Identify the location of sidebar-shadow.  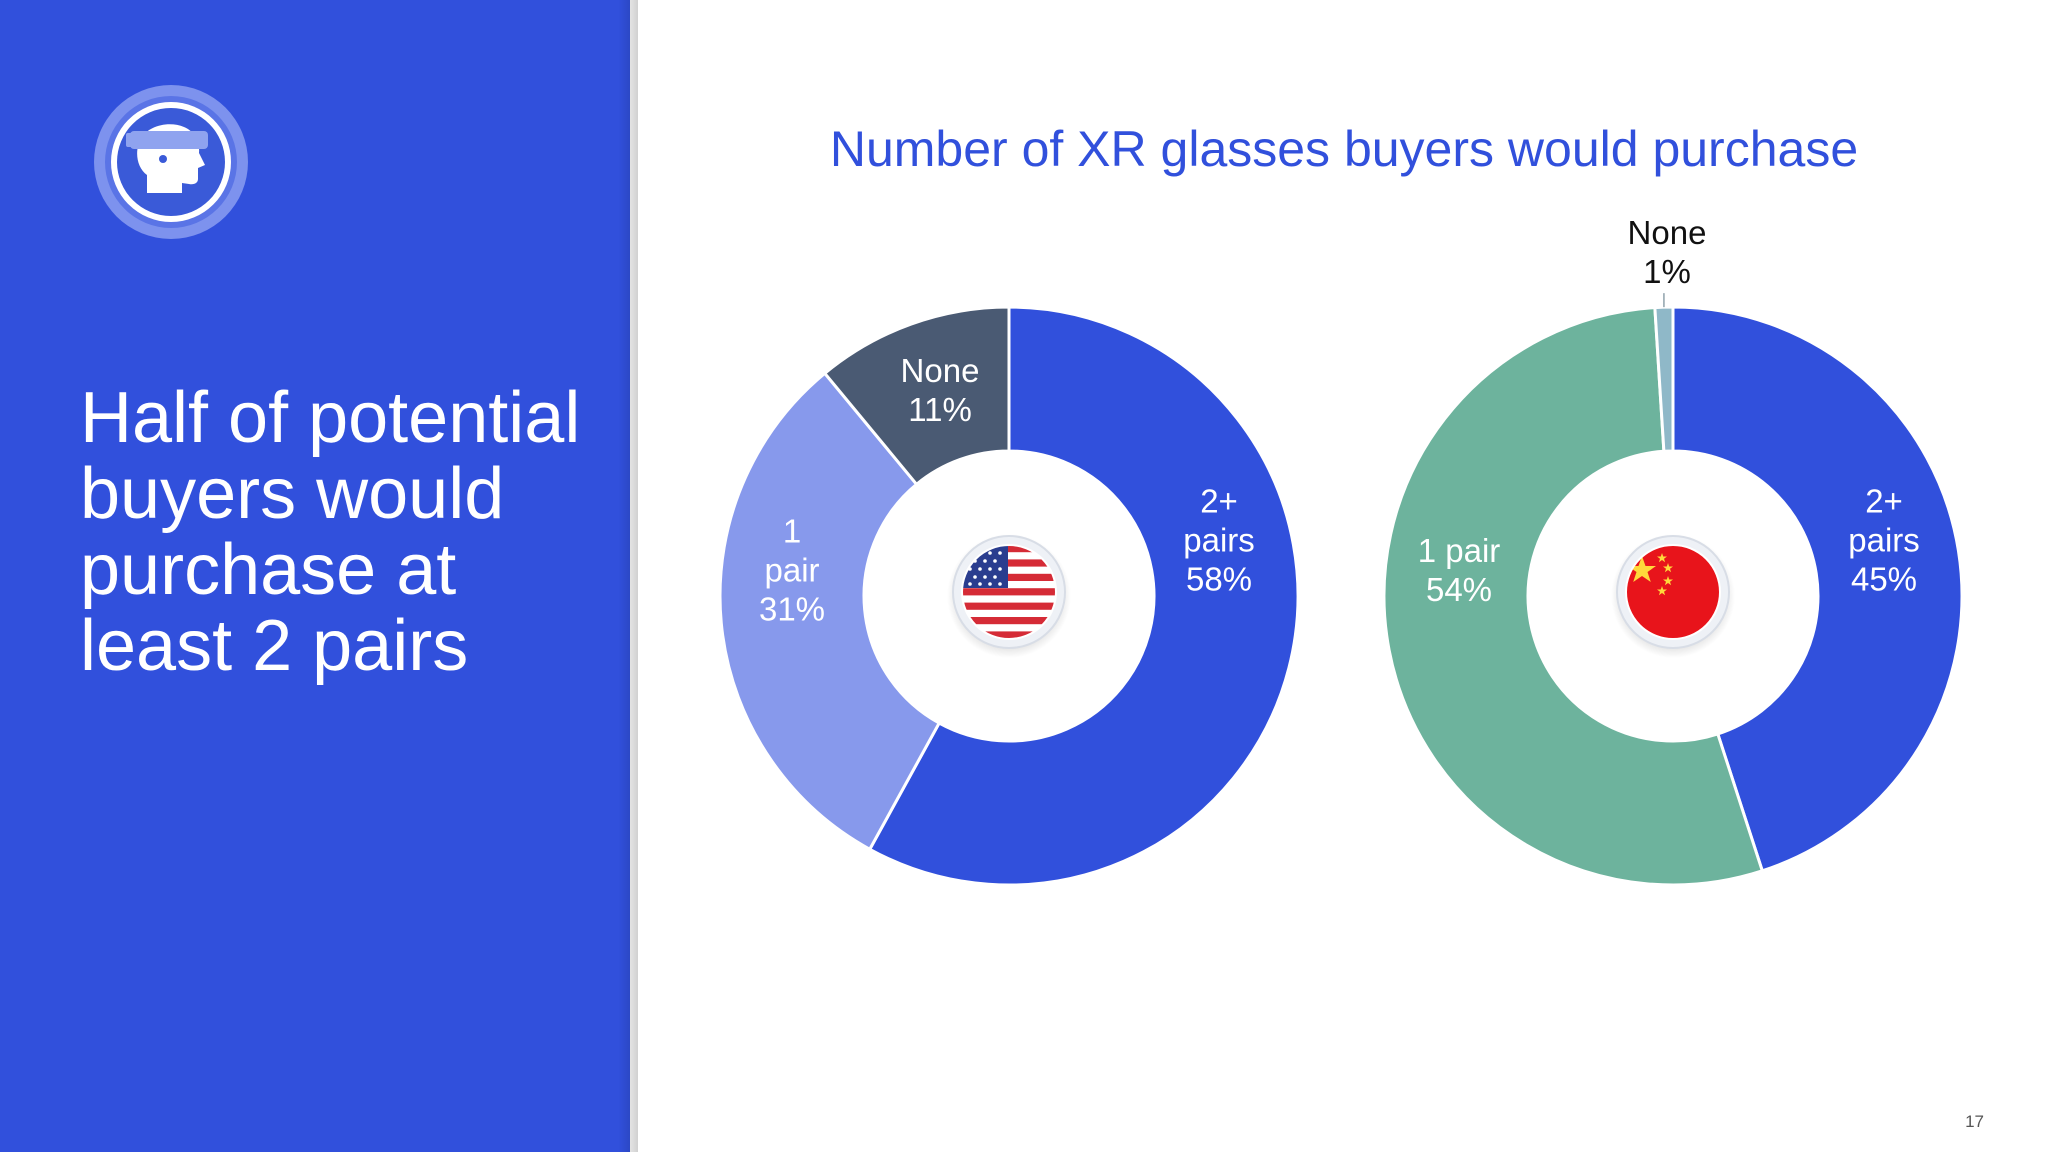
(628, 576).